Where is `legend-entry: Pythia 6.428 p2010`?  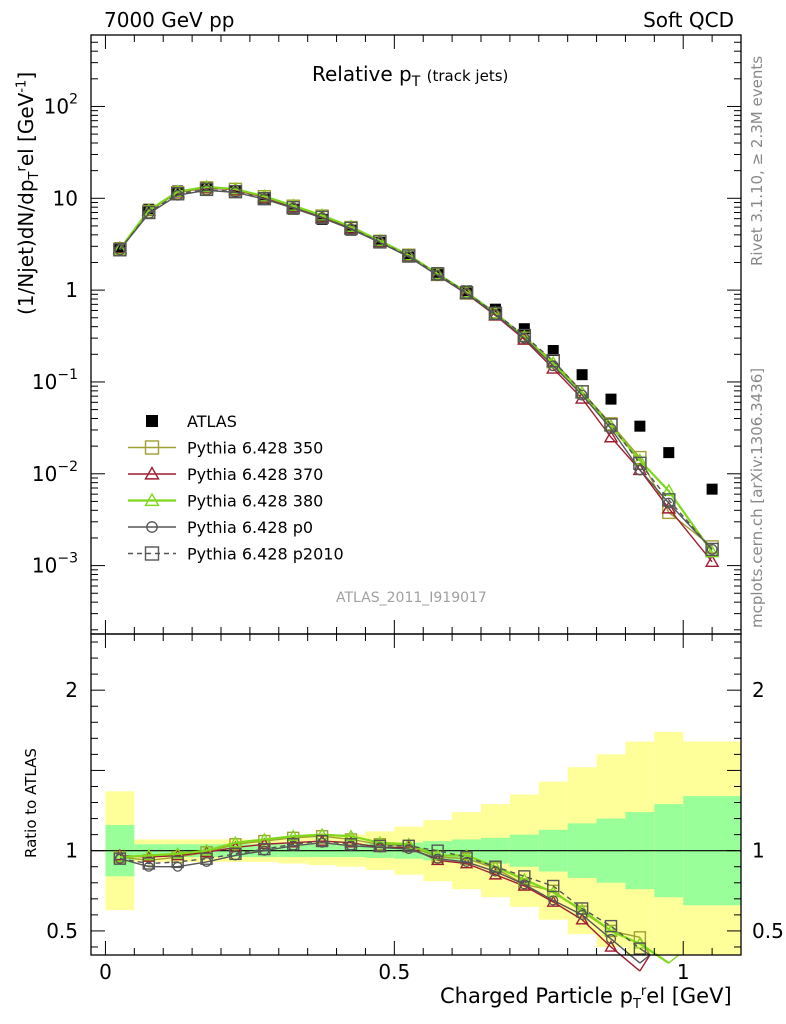
legend-entry: Pythia 6.428 p2010 is located at coordinates (236, 554).